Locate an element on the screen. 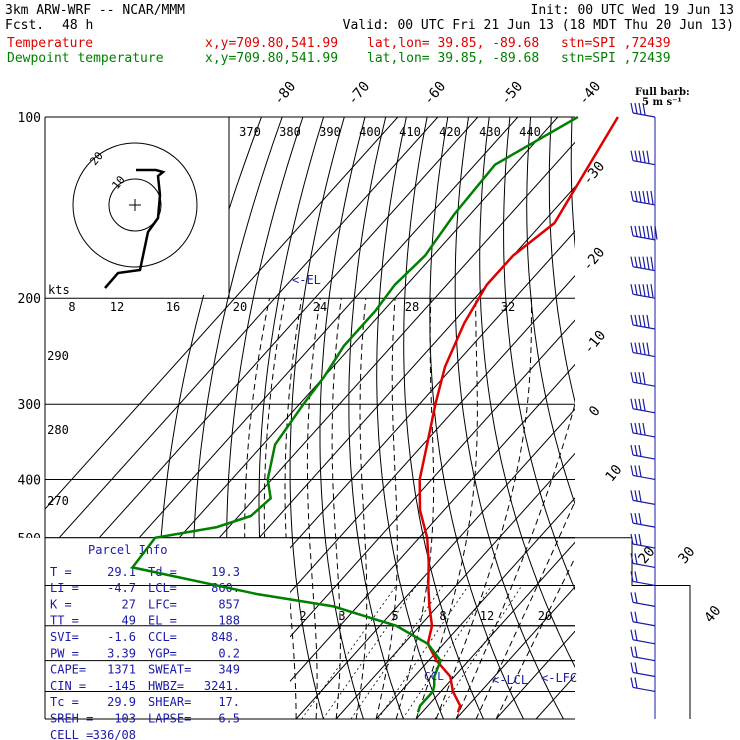 The height and width of the screenshot is (740, 740). theta-label-380: 380 is located at coordinates (290, 132).